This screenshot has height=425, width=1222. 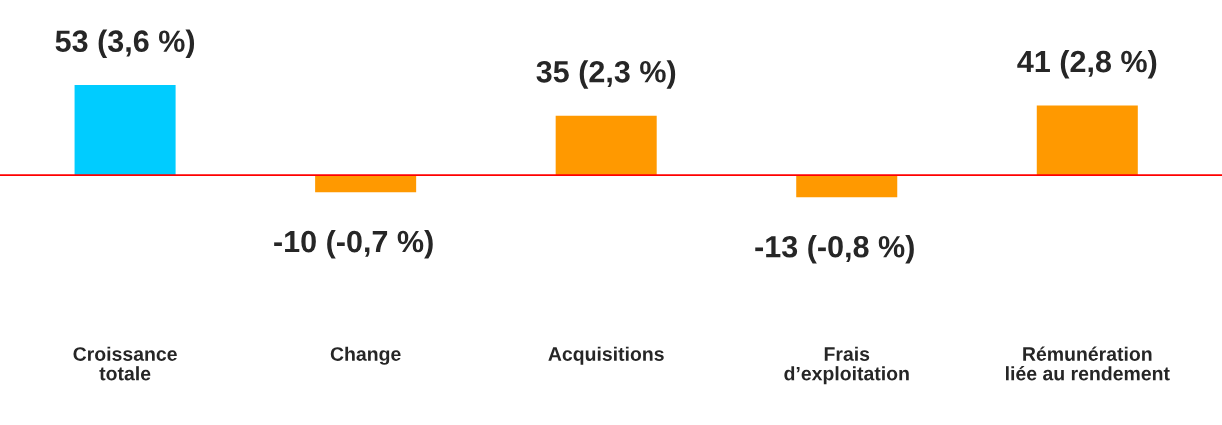 What do you see at coordinates (1087, 64) in the screenshot?
I see `data-label: 41 (2,8 %)` at bounding box center [1087, 64].